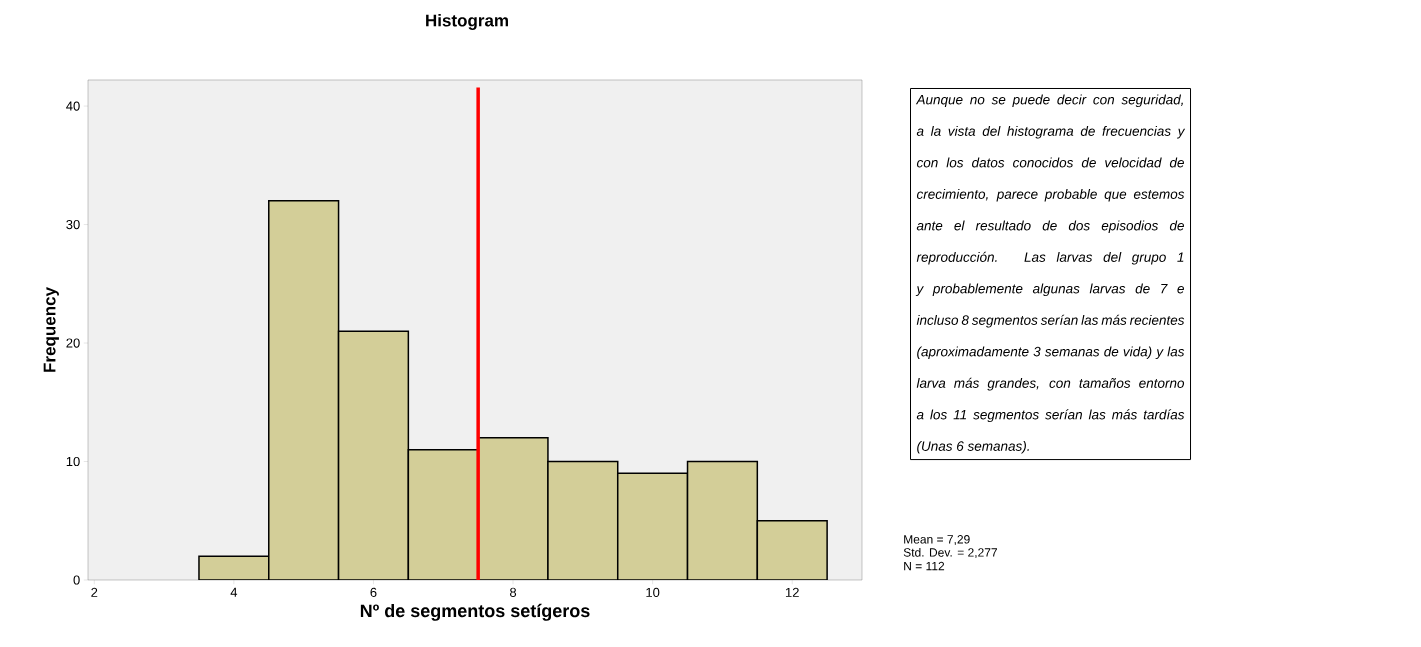  Describe the element at coordinates (467, 22) in the screenshot. I see `chart-title: Histogram` at that location.